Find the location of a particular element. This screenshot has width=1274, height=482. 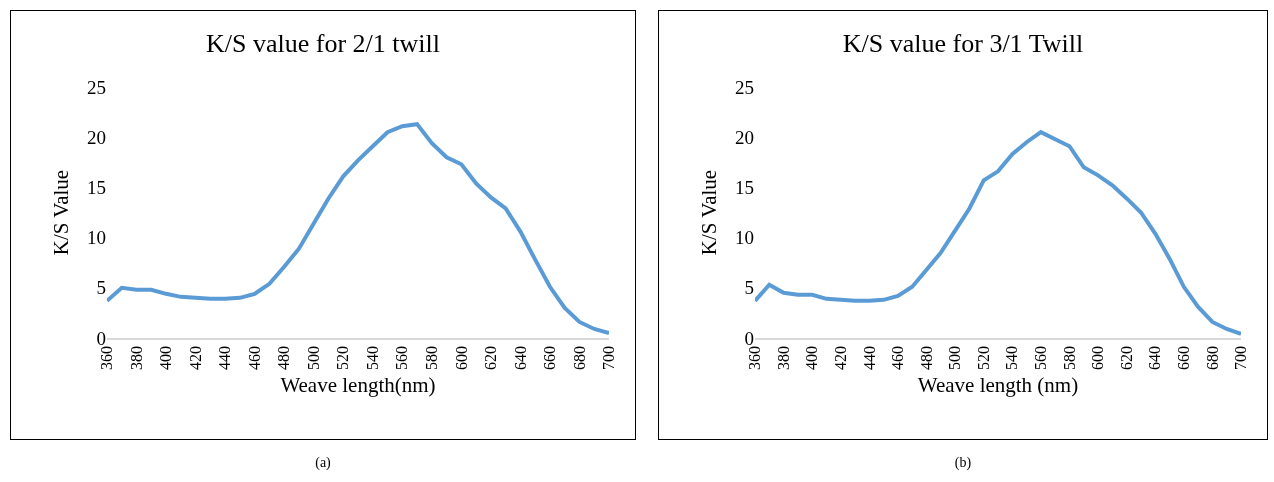

x-axis-title: Weave length (nm) is located at coordinates (998, 384).